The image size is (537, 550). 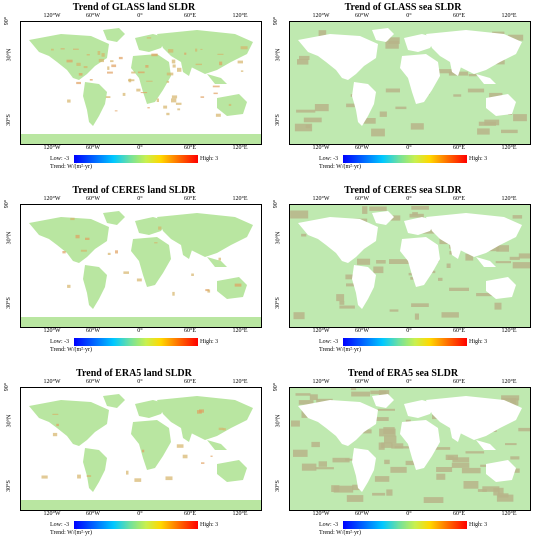 What do you see at coordinates (134, 7) in the screenshot?
I see `panel-title: Trend of GLASS land SLDR` at bounding box center [134, 7].